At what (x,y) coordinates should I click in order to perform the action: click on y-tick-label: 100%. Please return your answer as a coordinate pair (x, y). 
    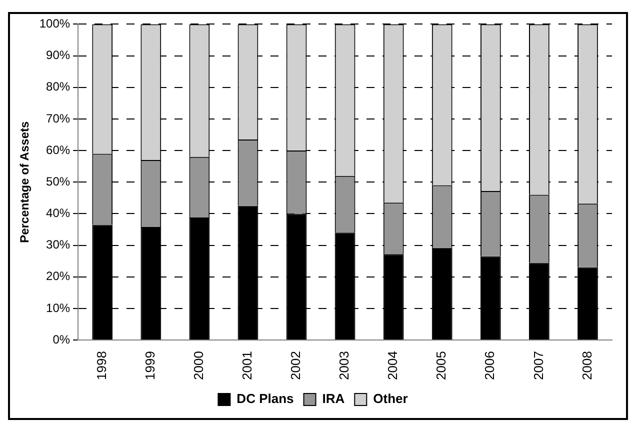
    Looking at the image, I should click on (54, 23).